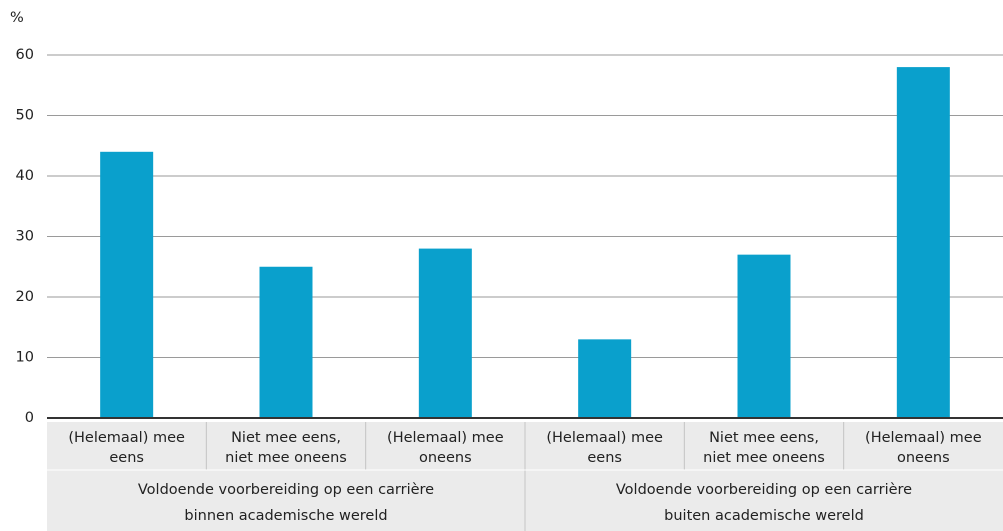 This screenshot has width=1003, height=531. I want to click on y-unit: %, so click(17, 18).